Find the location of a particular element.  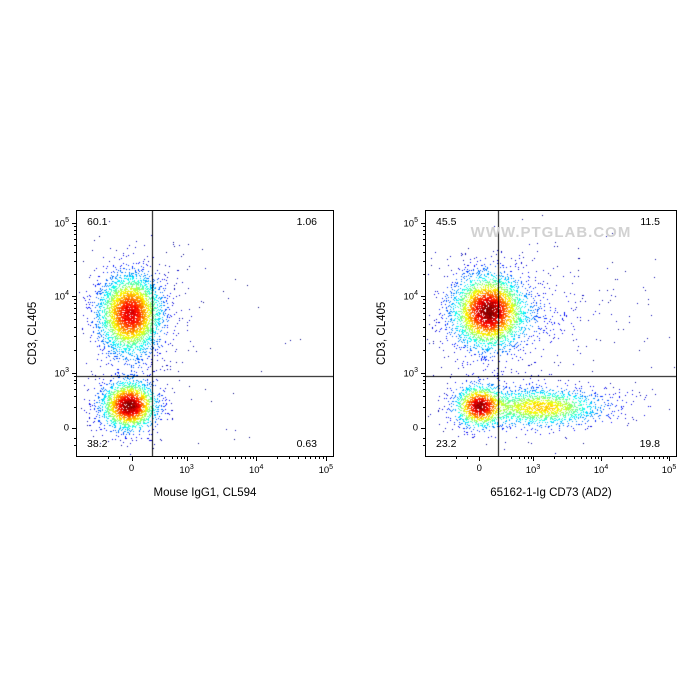

y-axis-tick-label: 0 is located at coordinates (66, 428).